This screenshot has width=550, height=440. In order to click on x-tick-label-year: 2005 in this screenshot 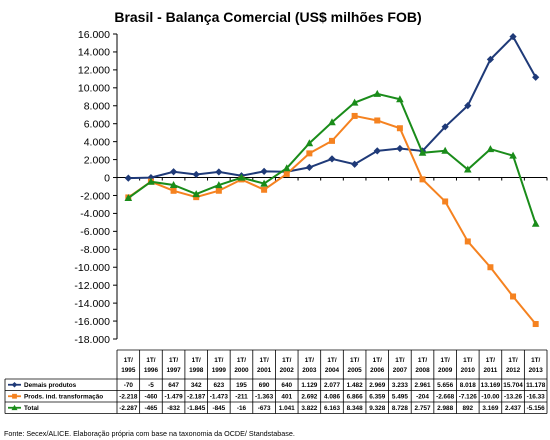, I will do `click(355, 370)`.